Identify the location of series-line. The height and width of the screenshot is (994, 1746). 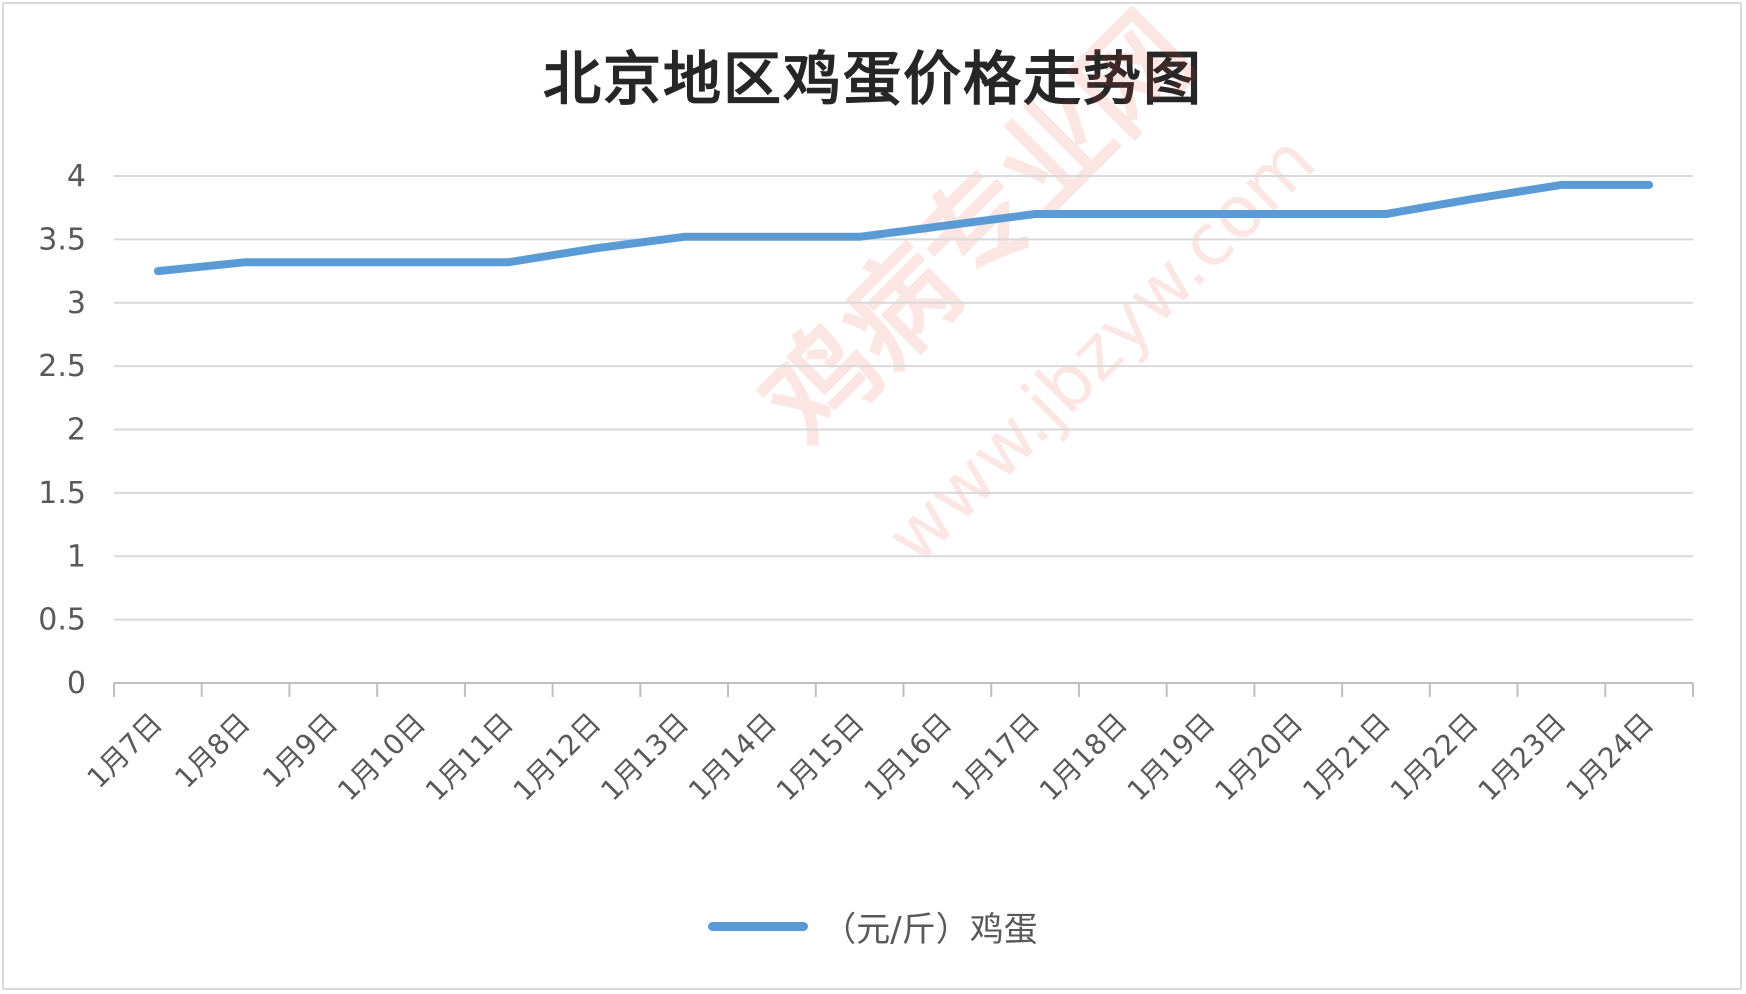
(903, 228).